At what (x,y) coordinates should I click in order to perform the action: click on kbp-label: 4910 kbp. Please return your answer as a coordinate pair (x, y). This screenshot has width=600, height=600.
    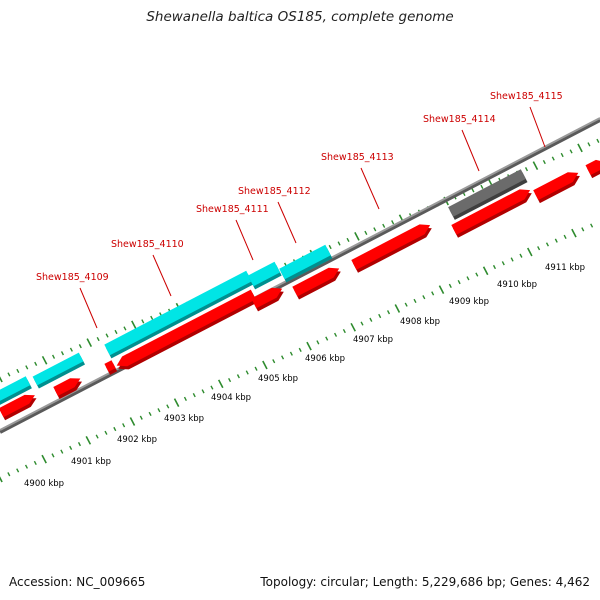
    Looking at the image, I should click on (517, 285).